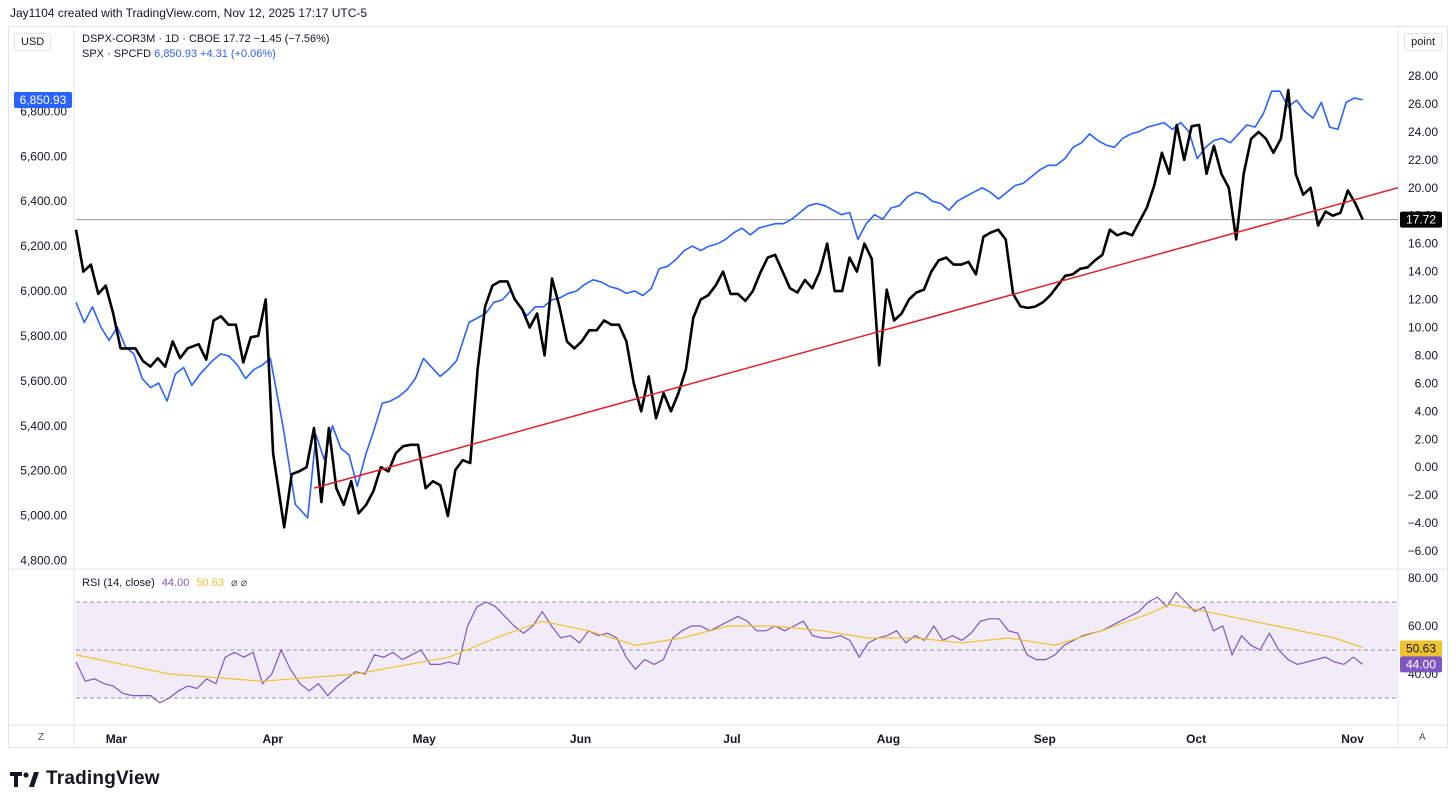  I want to click on legend-rsi: RSI (14, close) 44.00 50.63 ⌀ ⌀, so click(164, 582).